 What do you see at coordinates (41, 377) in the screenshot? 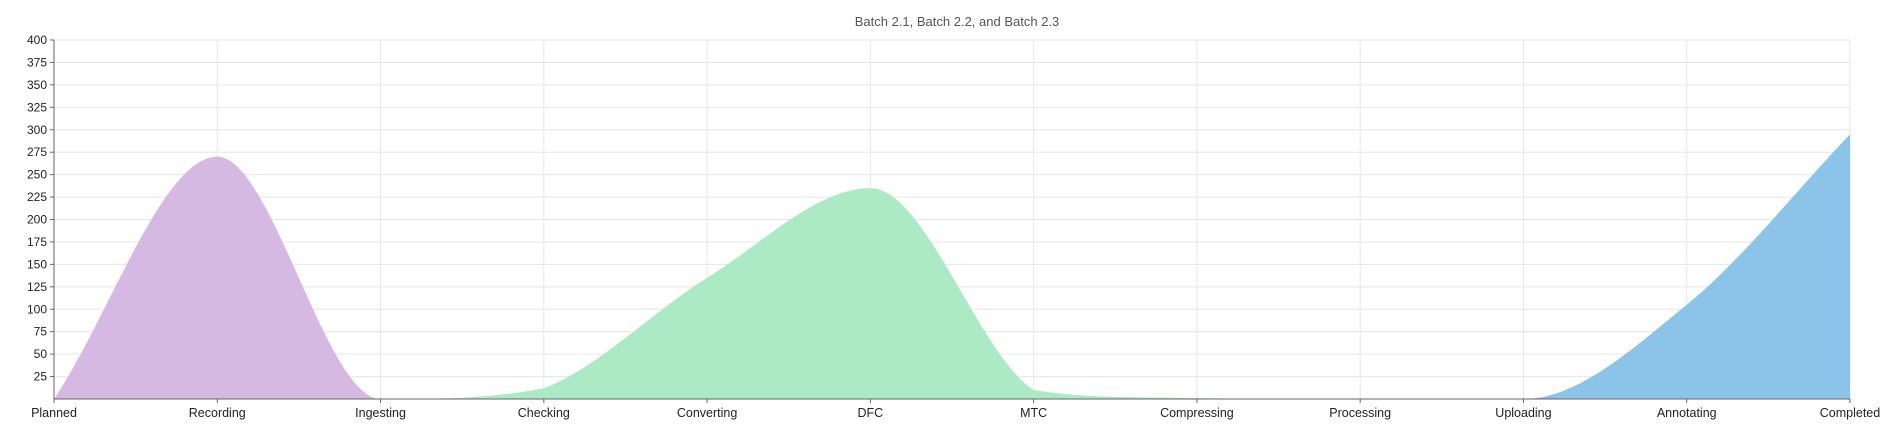
I see `y-tick-label: 25` at bounding box center [41, 377].